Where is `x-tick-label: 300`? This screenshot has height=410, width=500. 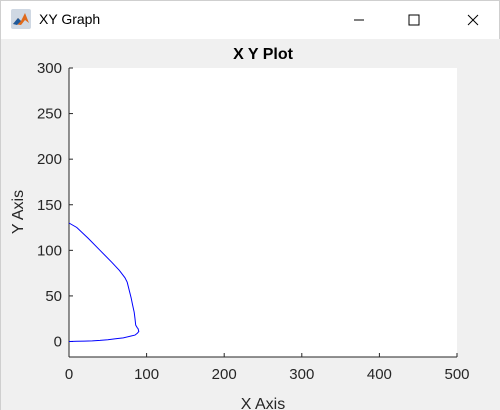
x-tick-label: 300 is located at coordinates (301, 374).